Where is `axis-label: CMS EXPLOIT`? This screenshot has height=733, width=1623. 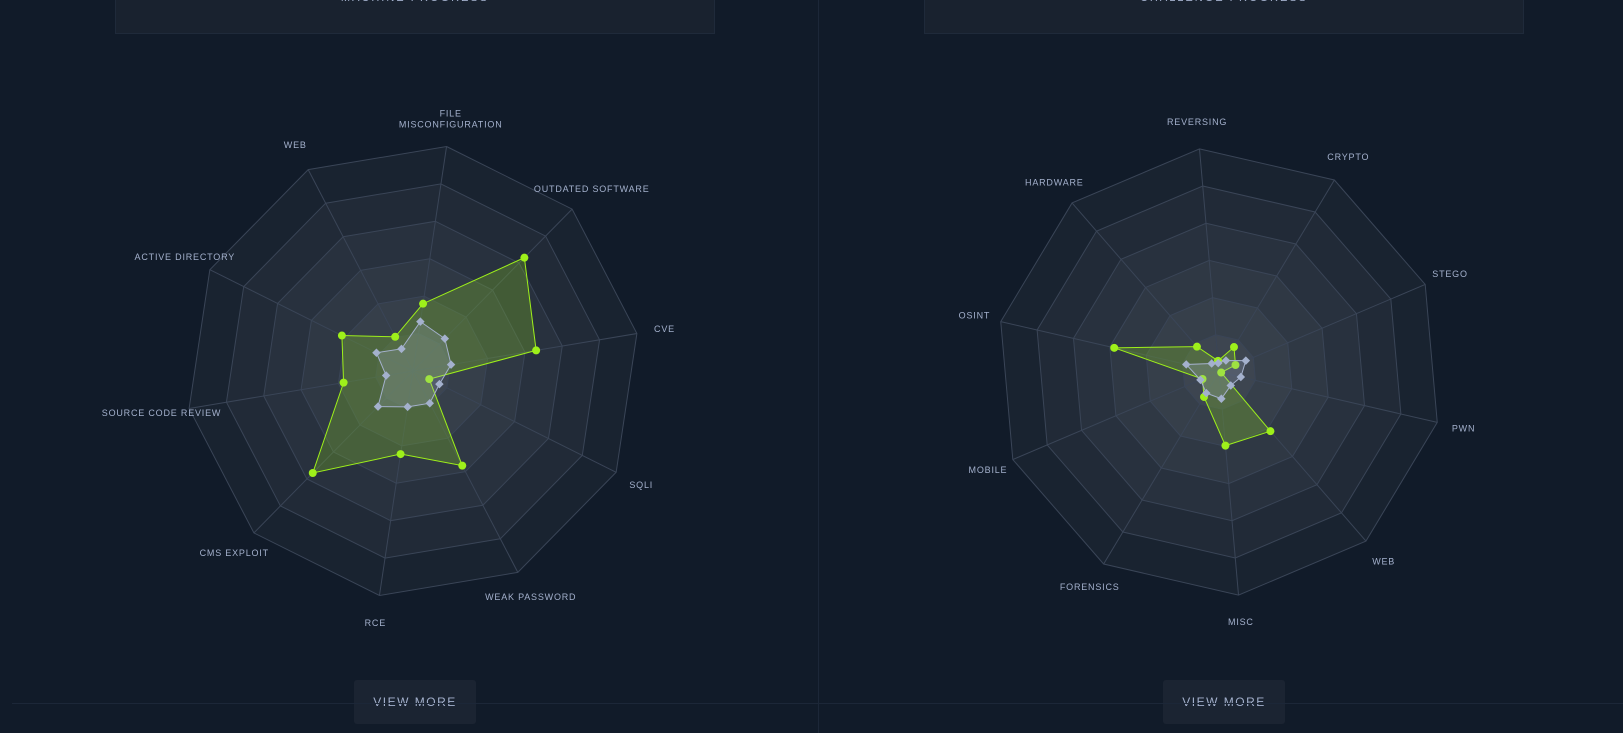
axis-label: CMS EXPLOIT is located at coordinates (234, 553).